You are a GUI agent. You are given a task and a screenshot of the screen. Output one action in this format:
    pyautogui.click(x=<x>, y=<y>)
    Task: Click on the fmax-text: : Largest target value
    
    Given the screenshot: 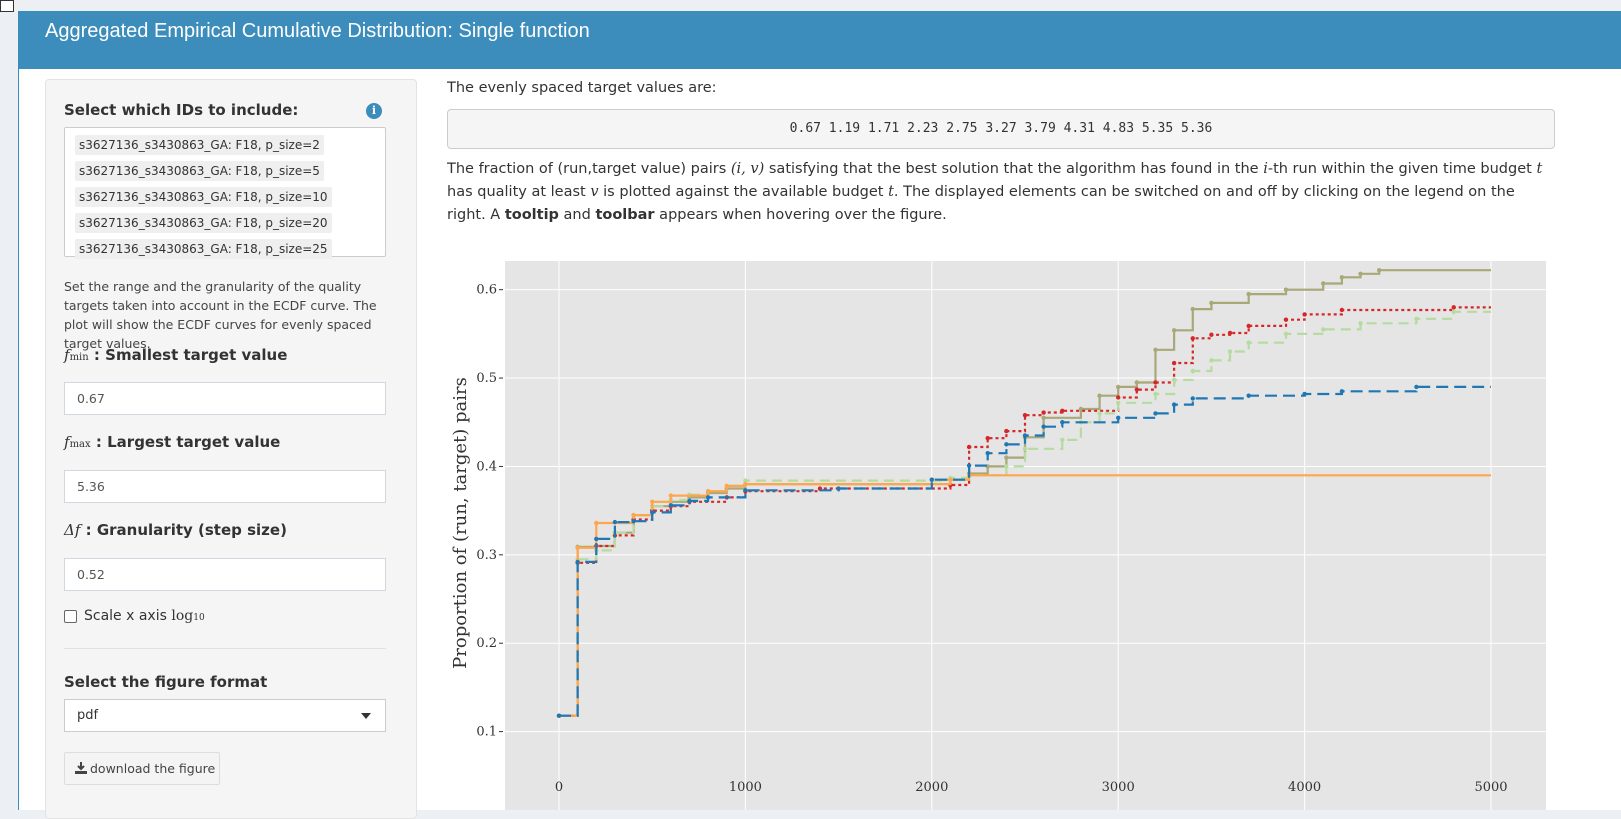 What is the action you would take?
    pyautogui.click(x=188, y=442)
    